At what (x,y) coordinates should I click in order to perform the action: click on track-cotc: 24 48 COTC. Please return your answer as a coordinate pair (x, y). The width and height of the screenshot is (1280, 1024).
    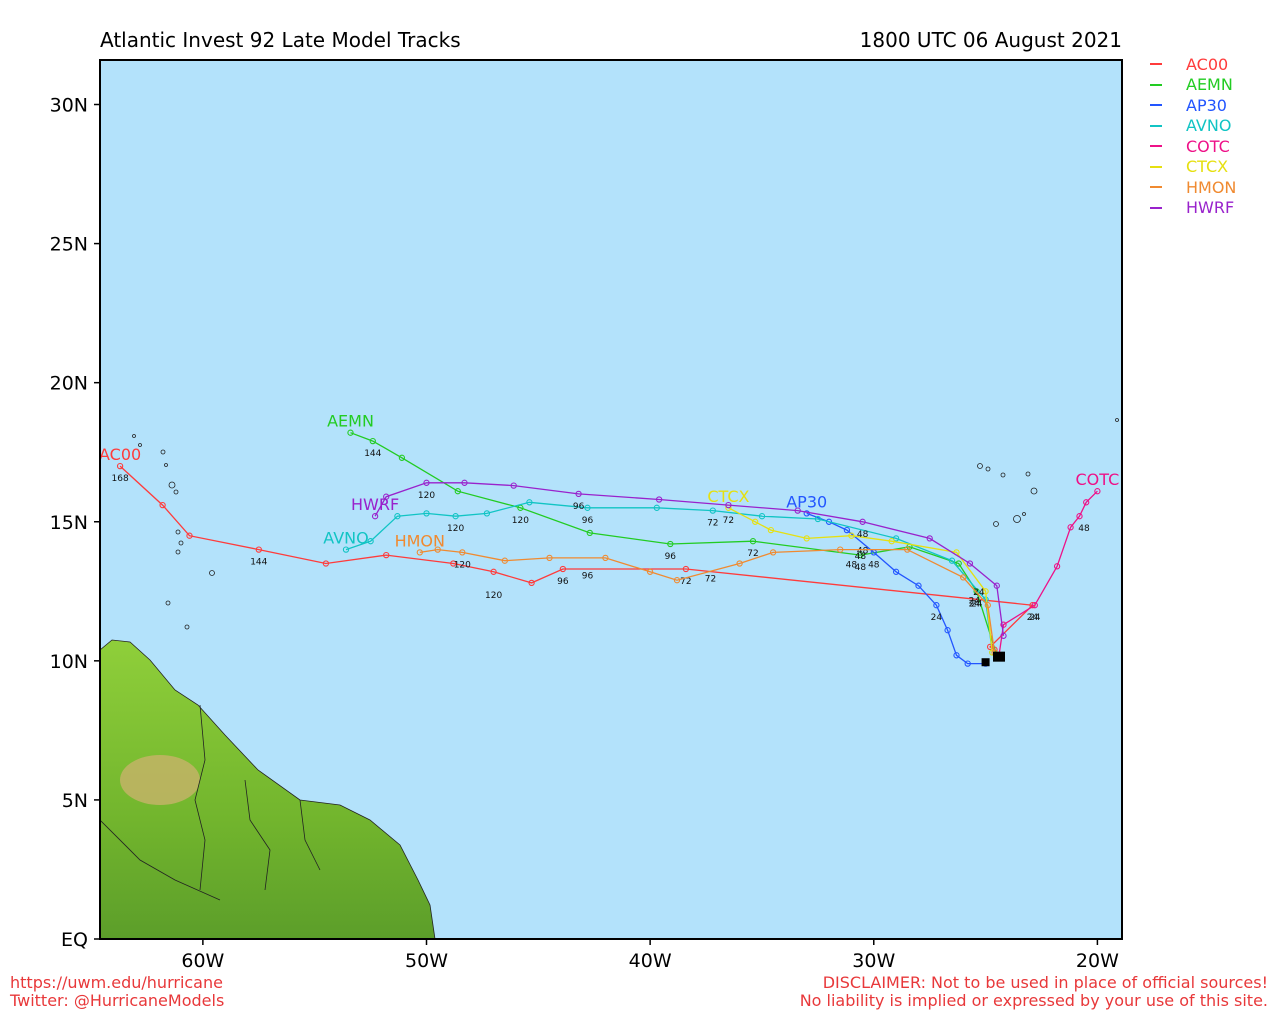
    Looking at the image, I should click on (1057, 564).